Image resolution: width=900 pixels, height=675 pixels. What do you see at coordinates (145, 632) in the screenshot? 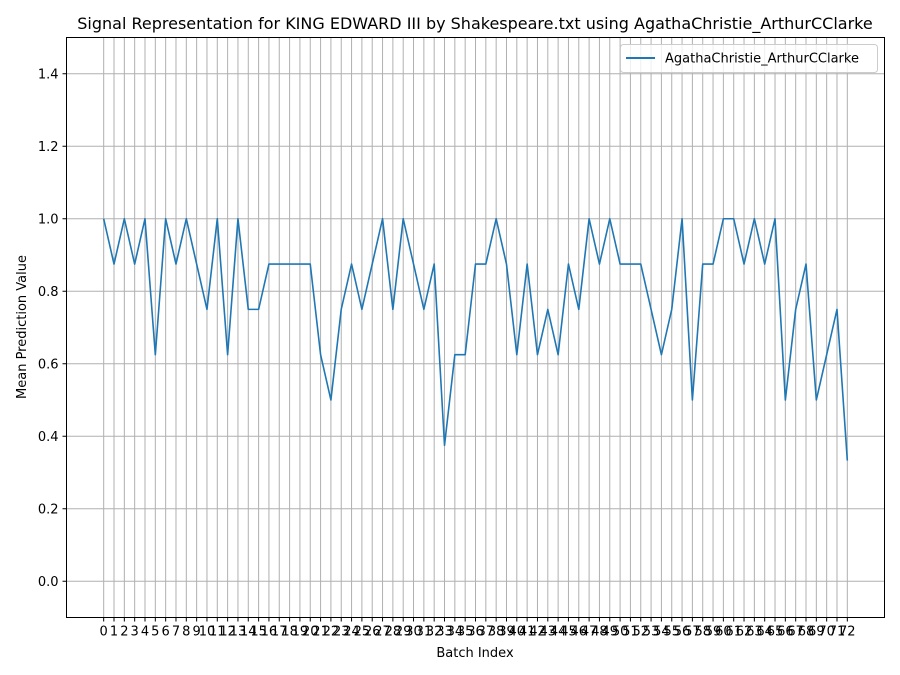
I see `x-tick-label: 4` at bounding box center [145, 632].